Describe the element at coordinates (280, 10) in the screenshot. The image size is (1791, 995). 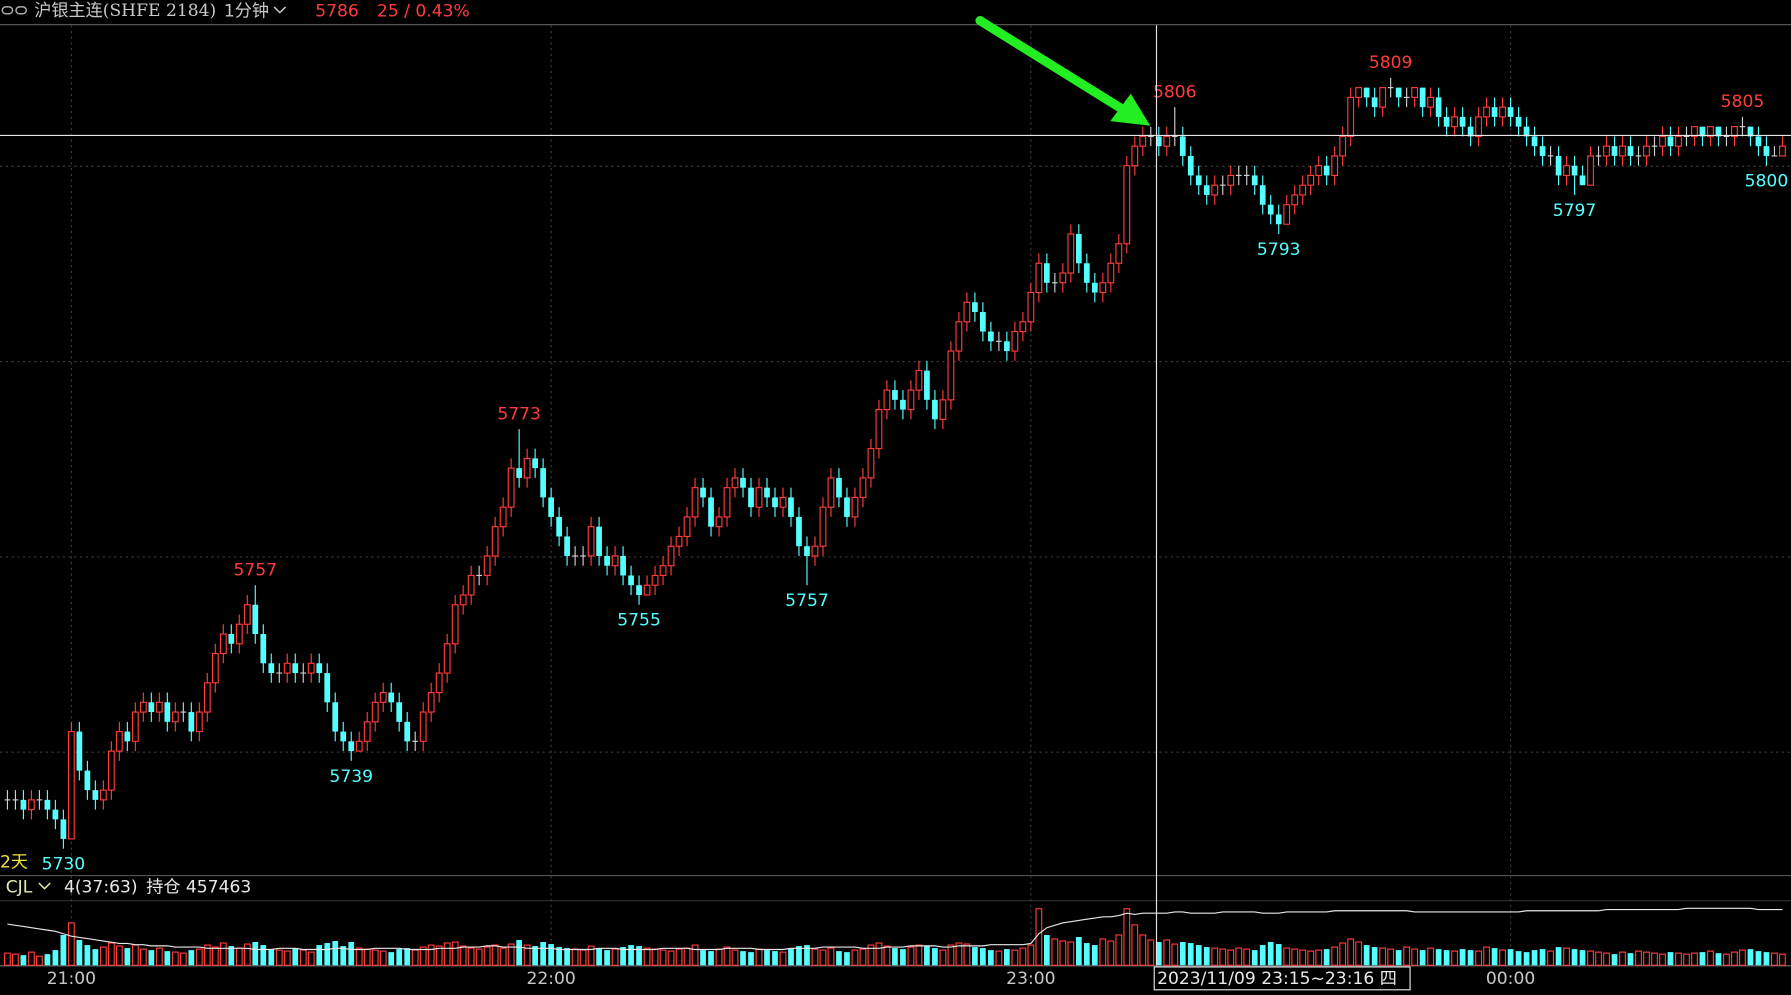
I see `period-caret` at that location.